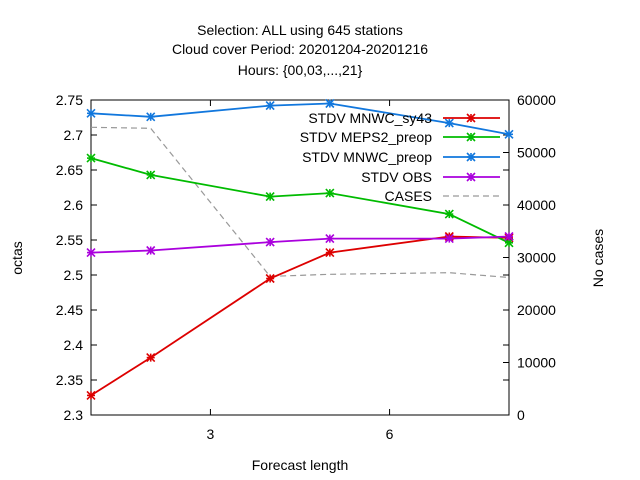 The width and height of the screenshot is (640, 480). What do you see at coordinates (367, 157) in the screenshot?
I see `legend-label-2: STDV MNWC_preop` at bounding box center [367, 157].